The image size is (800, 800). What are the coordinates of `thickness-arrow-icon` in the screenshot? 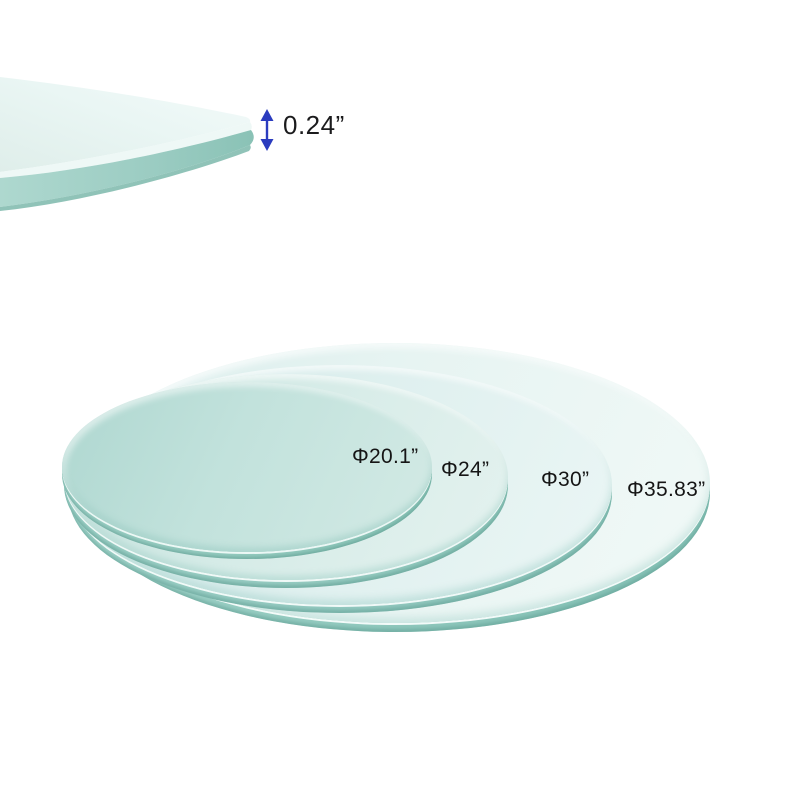 It's located at (267, 130).